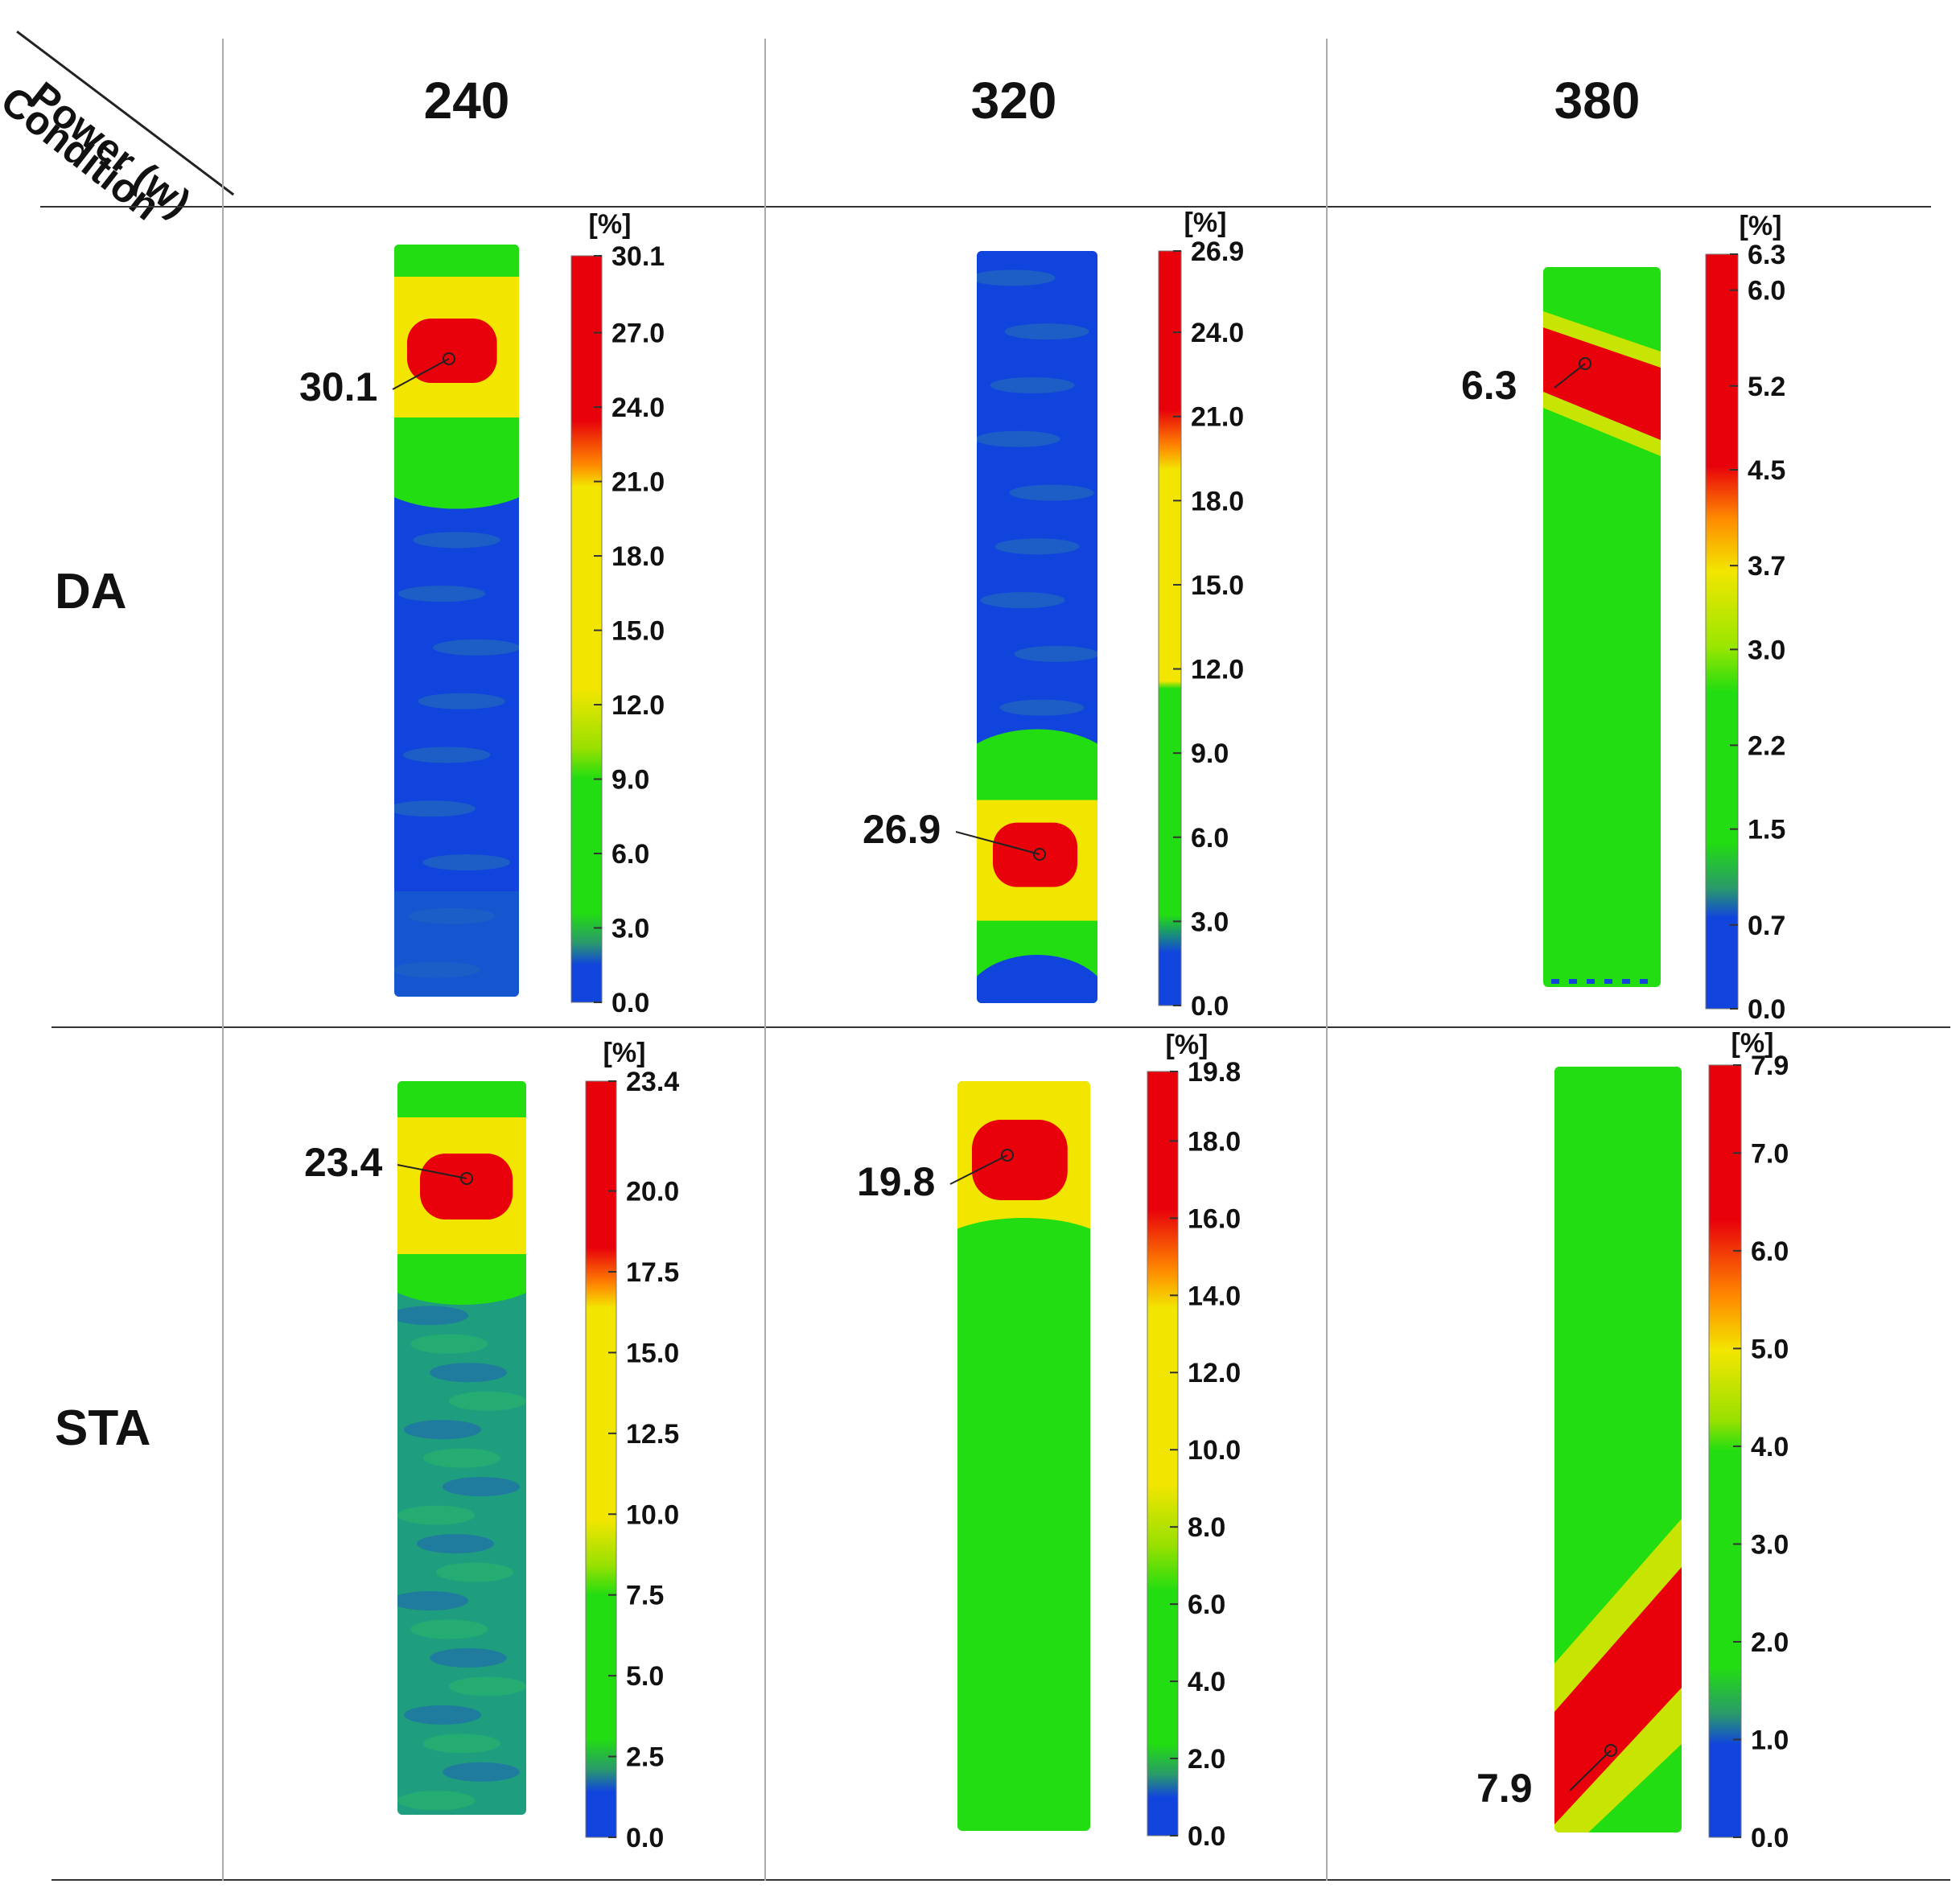 Image resolution: width=1960 pixels, height=1892 pixels. Describe the element at coordinates (653, 1082) in the screenshot. I see `scale-tick-label: 23.4` at that location.